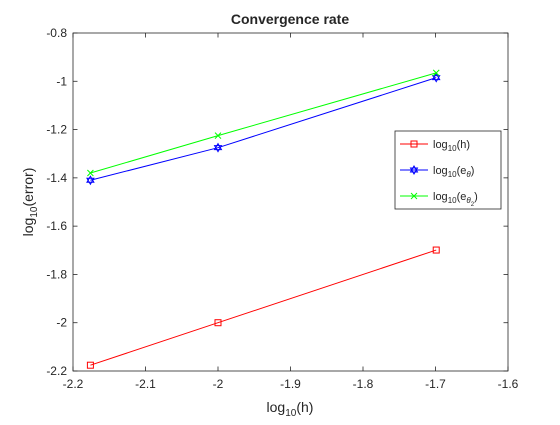 The image size is (560, 425). Describe the element at coordinates (56, 274) in the screenshot. I see `y-tick-label: -1.8` at that location.